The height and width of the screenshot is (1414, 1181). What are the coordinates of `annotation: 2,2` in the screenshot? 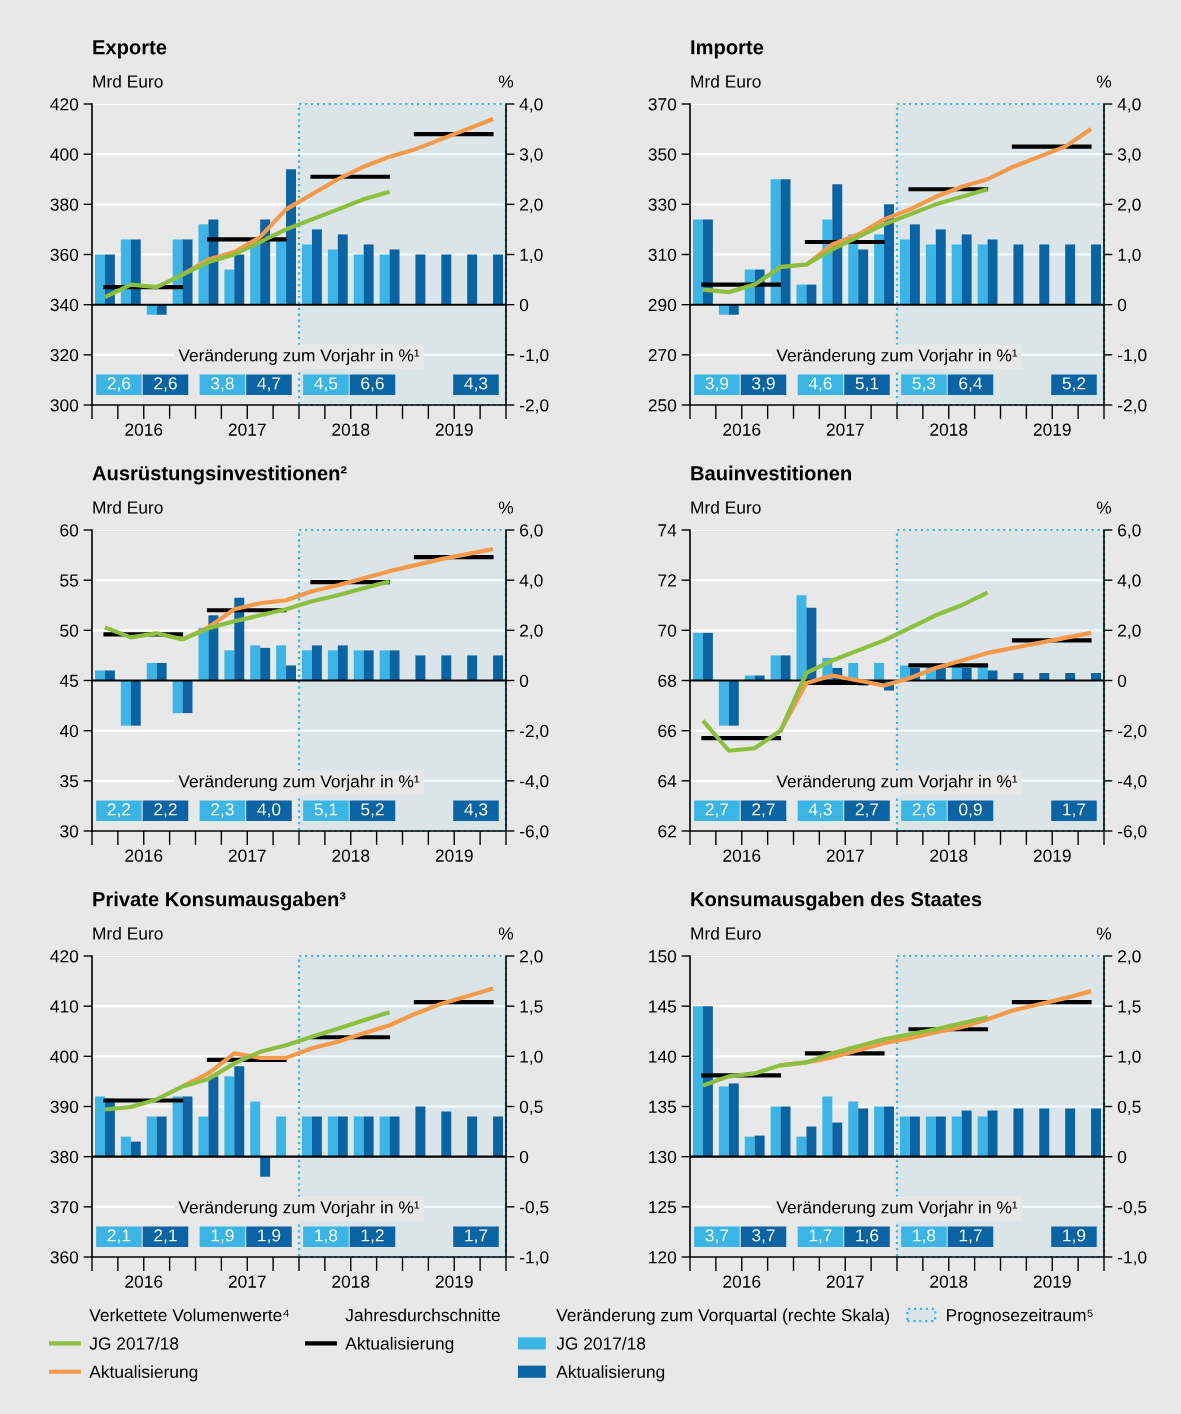 It's located at (119, 810).